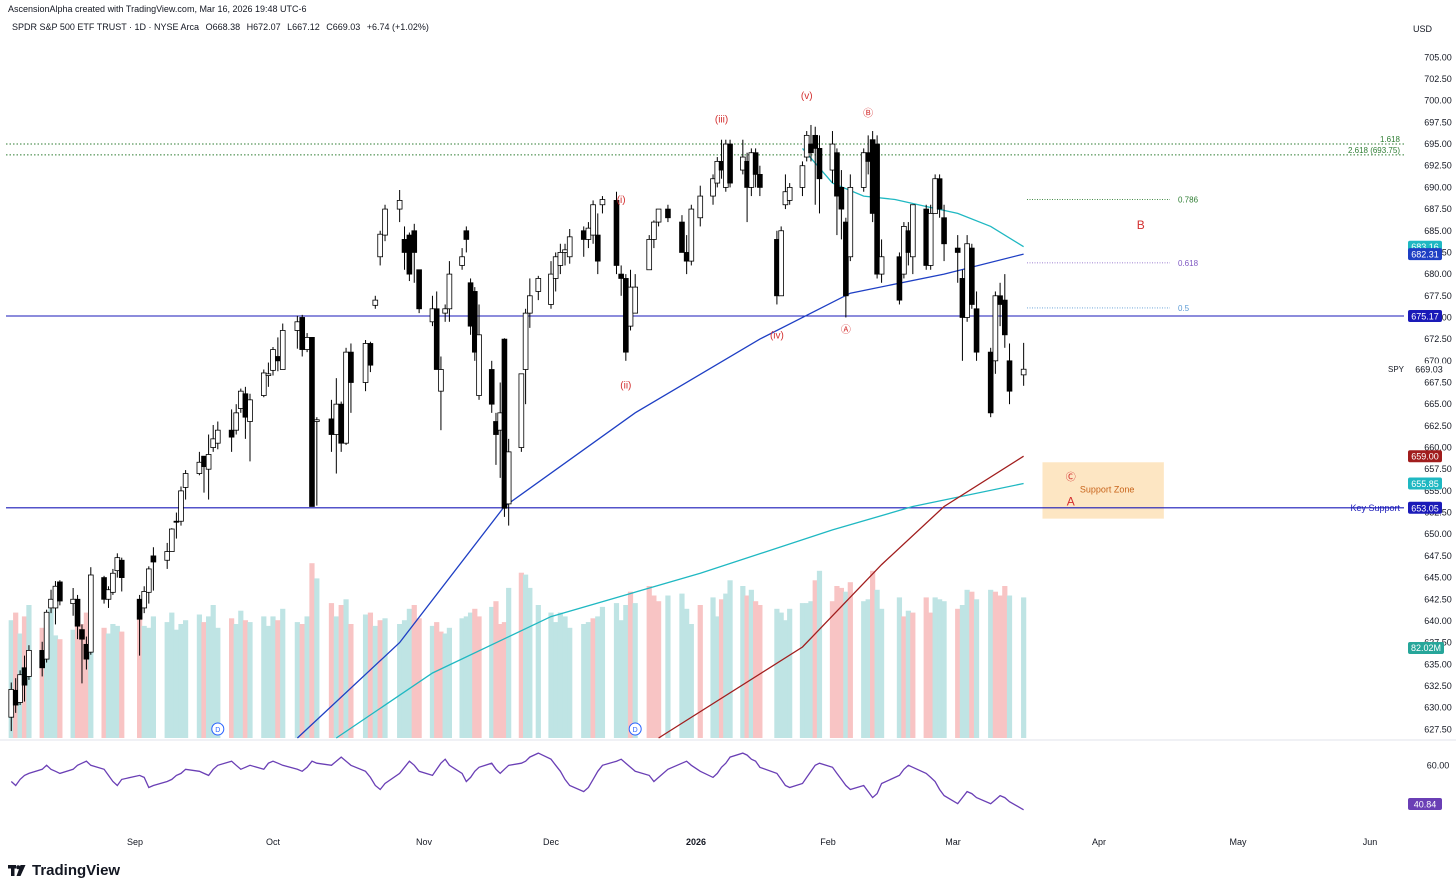  I want to click on volume-badge, so click(1426, 648).